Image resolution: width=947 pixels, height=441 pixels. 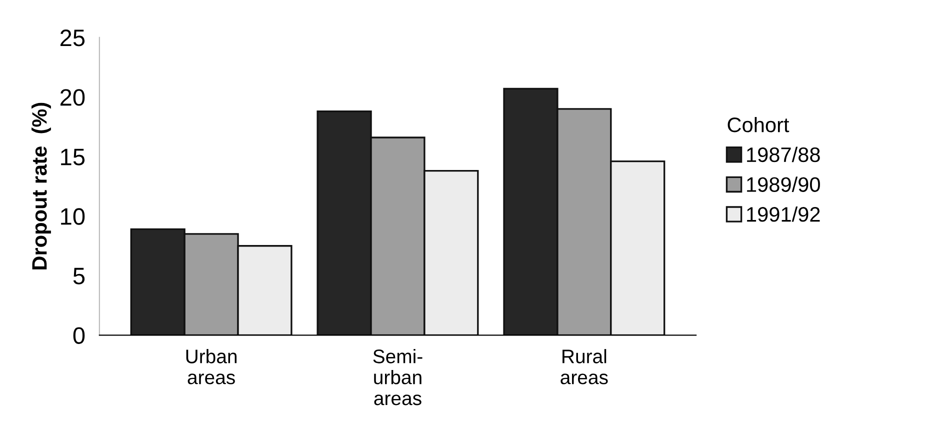 What do you see at coordinates (584, 366) in the screenshot?
I see `x-tick-label: Rural areas` at bounding box center [584, 366].